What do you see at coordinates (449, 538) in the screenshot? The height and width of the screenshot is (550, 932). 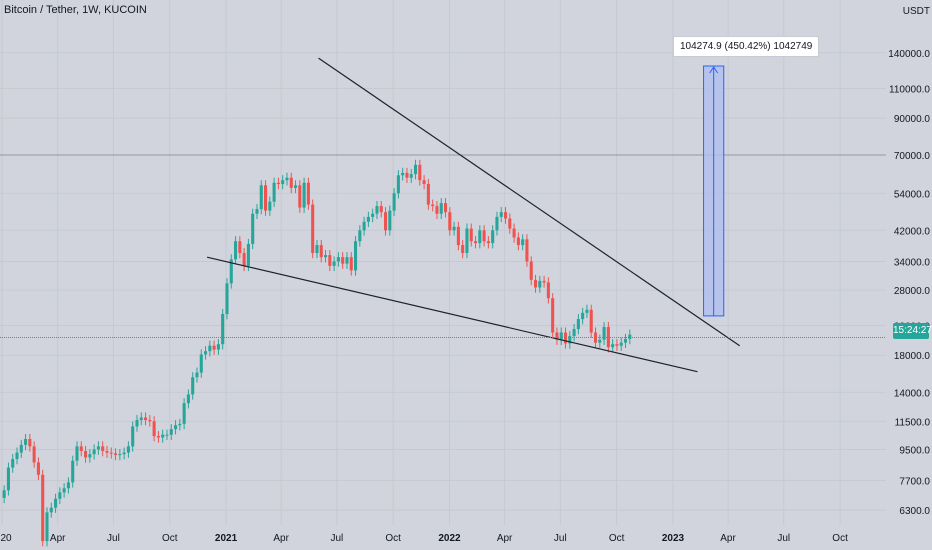 I see `time-tick-label: 2022` at bounding box center [449, 538].